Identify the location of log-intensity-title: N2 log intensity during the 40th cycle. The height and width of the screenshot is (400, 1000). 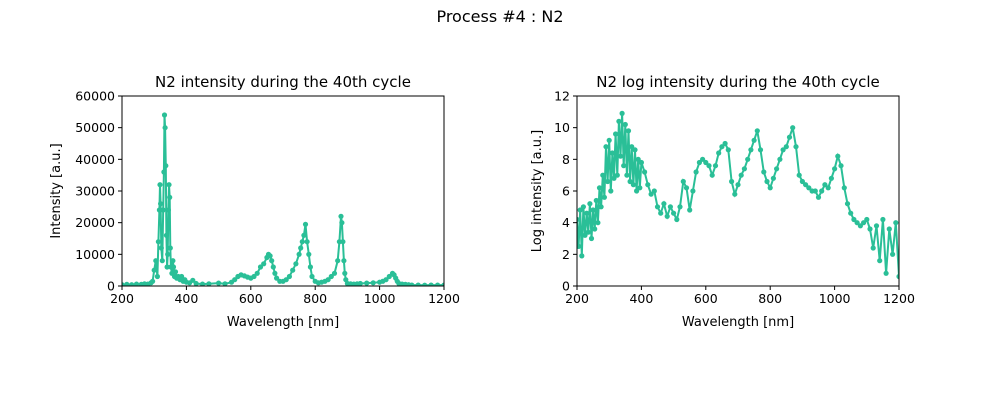
(738, 82).